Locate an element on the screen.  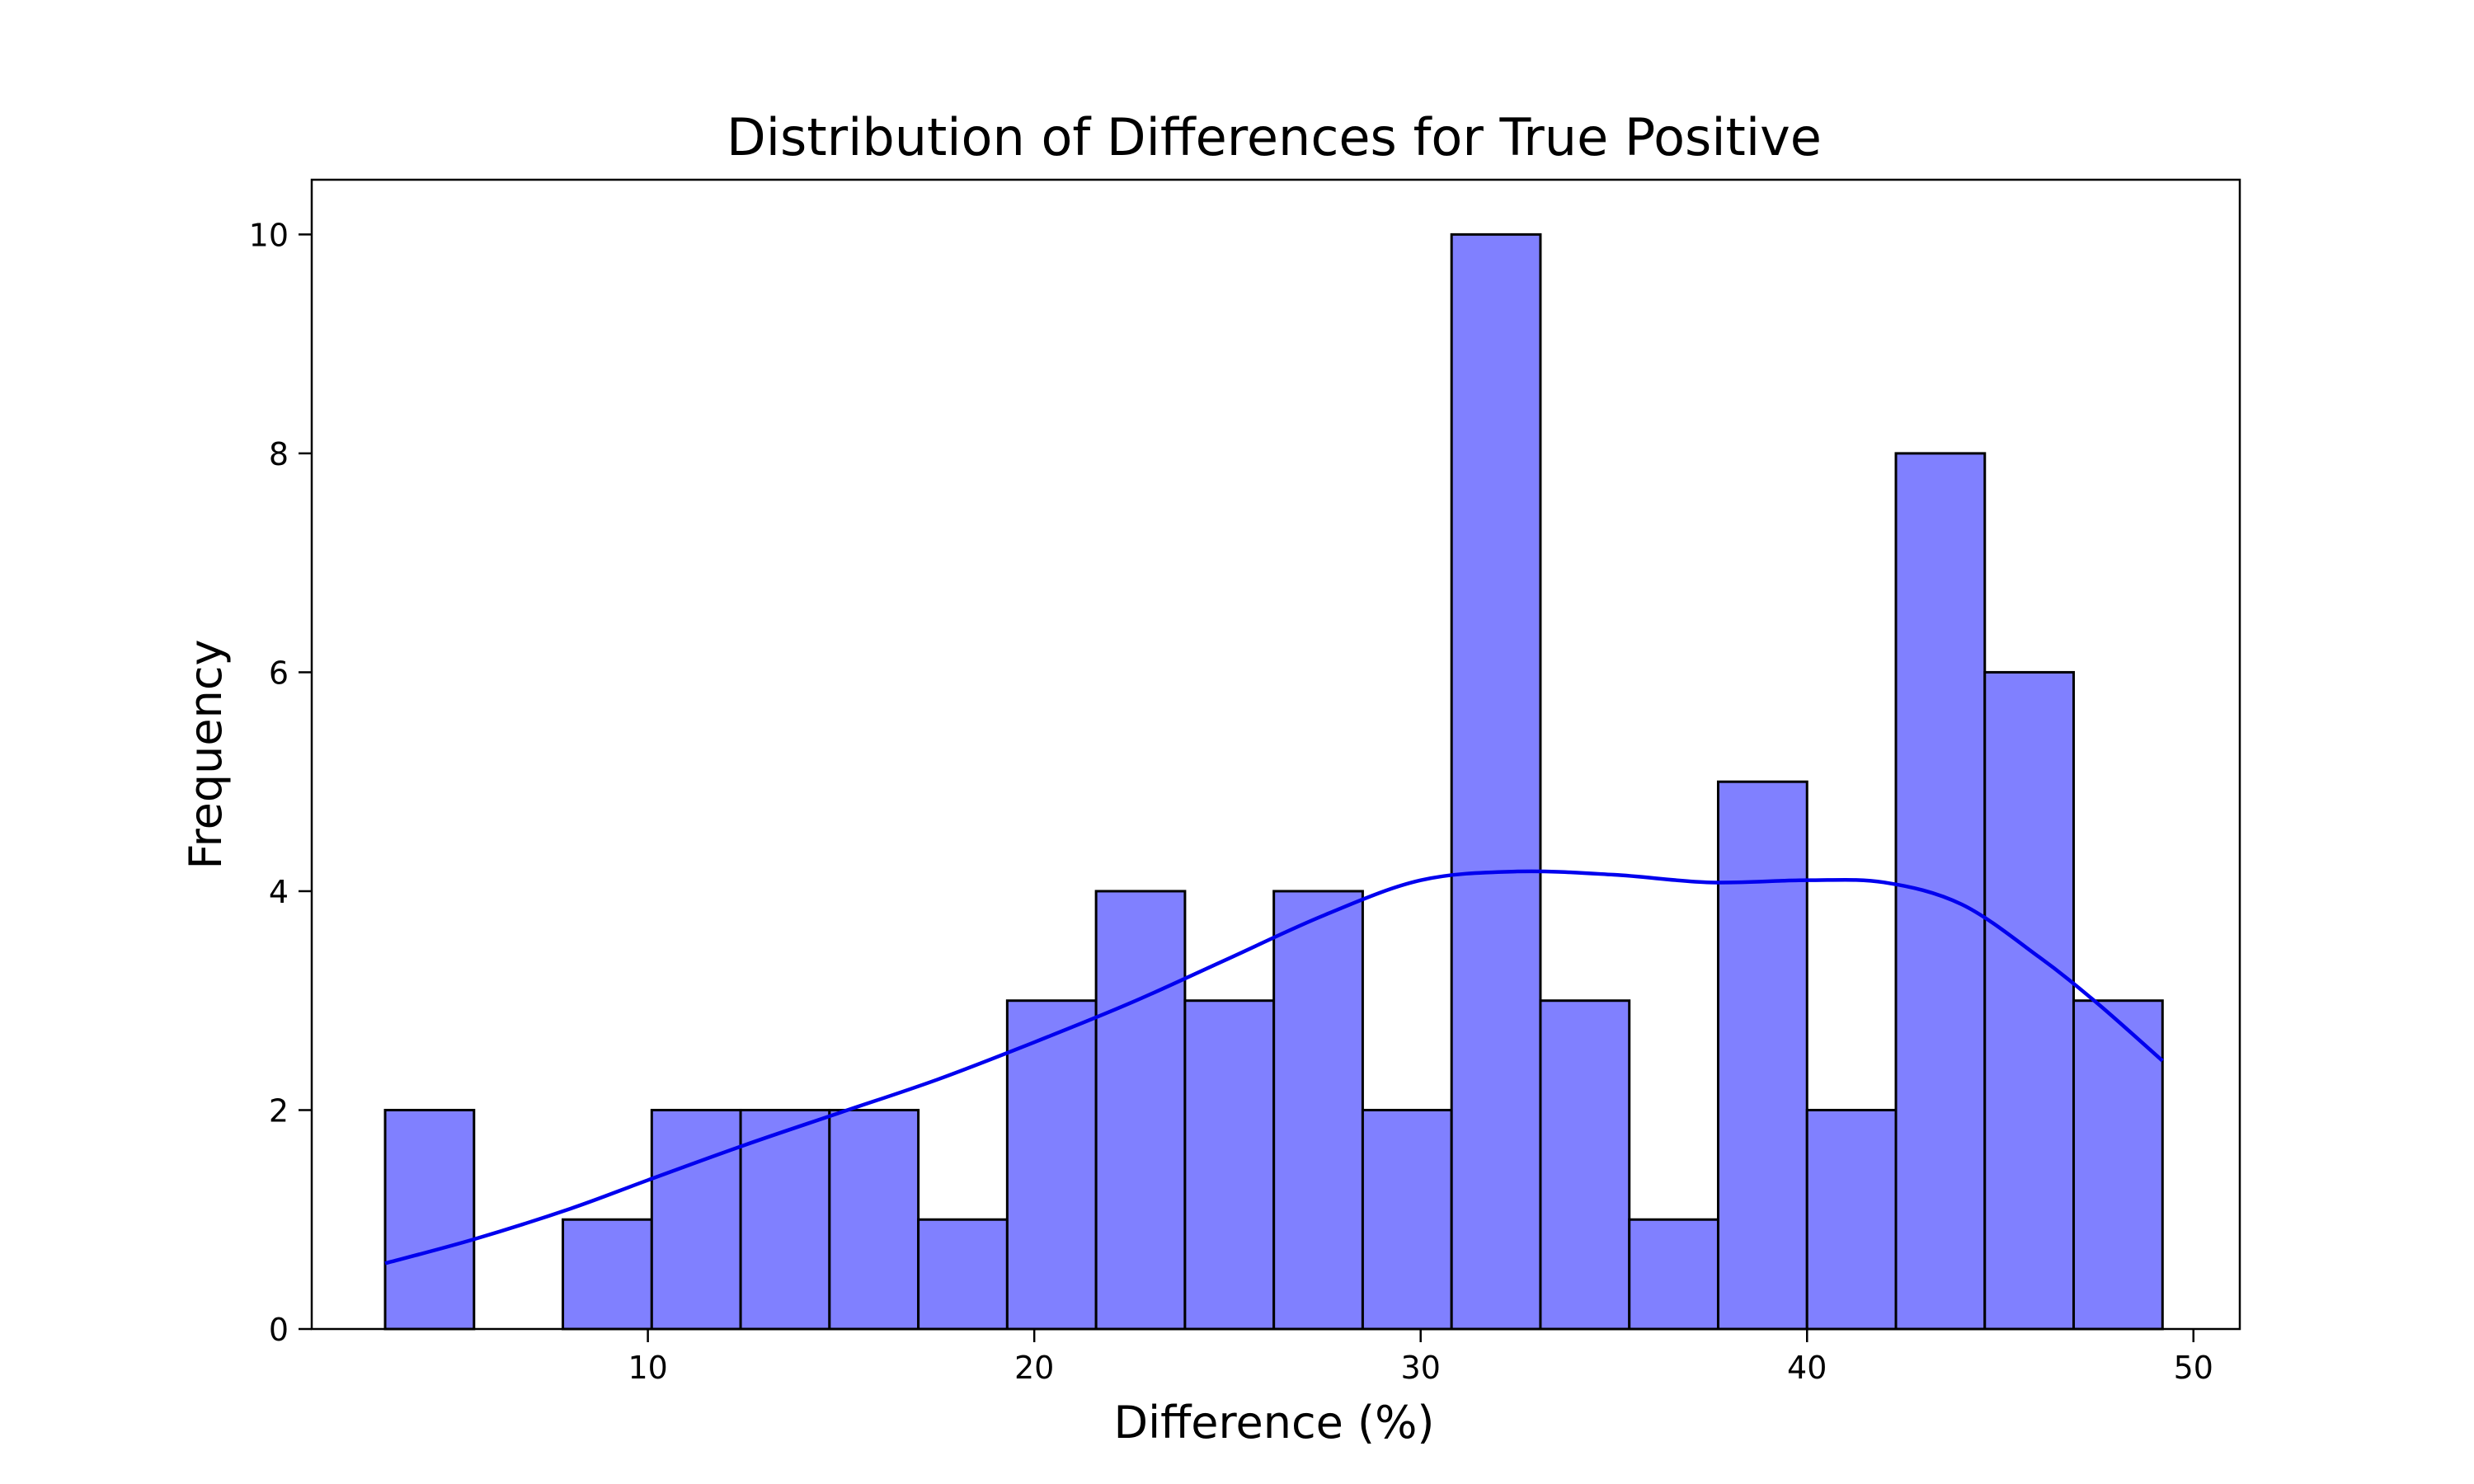
x-axis-ticks: 10 20 30 40 50 is located at coordinates (1420, 1357).